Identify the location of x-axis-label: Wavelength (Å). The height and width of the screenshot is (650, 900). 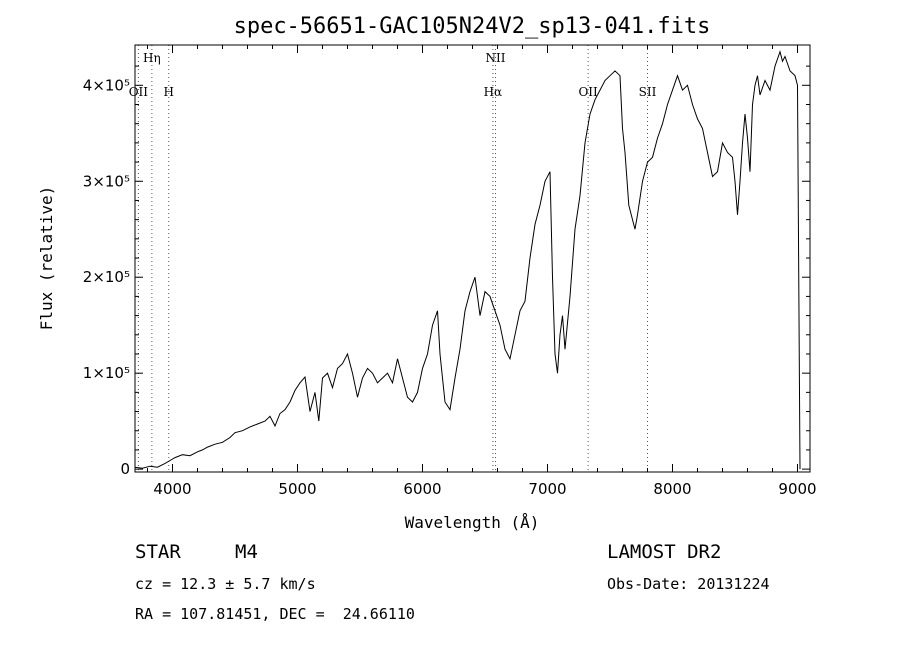
(472, 522).